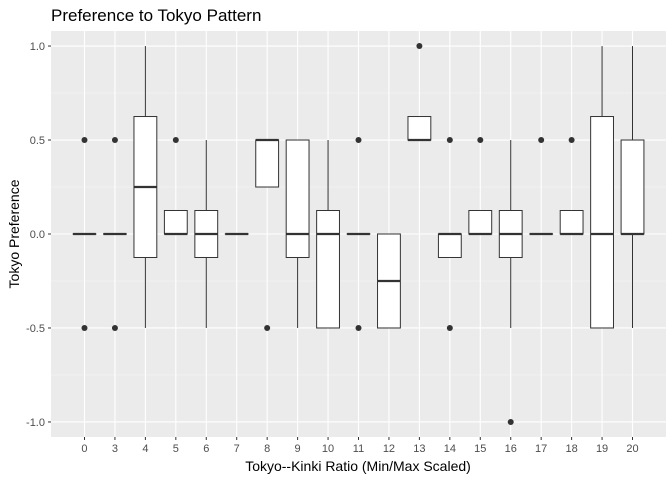  What do you see at coordinates (176, 449) in the screenshot?
I see `x-tick-label: 5` at bounding box center [176, 449].